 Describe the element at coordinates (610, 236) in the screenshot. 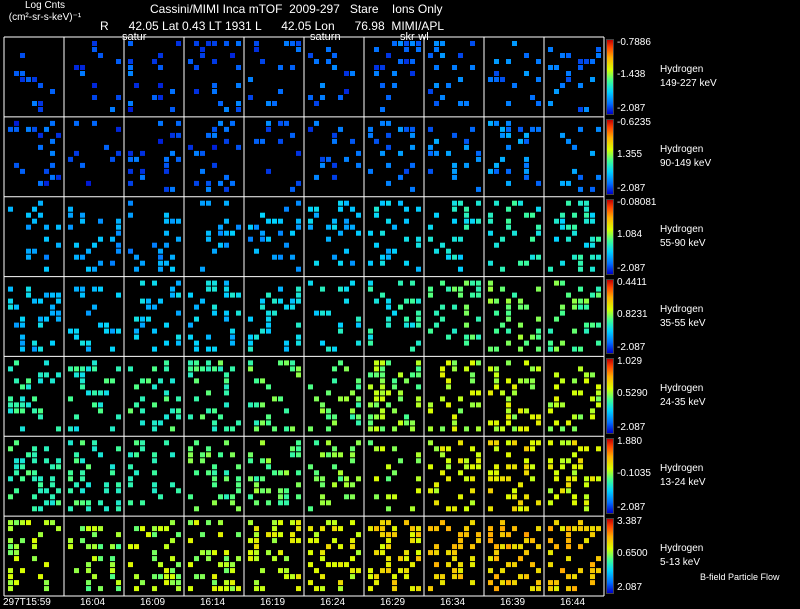

I see `colorbar` at that location.